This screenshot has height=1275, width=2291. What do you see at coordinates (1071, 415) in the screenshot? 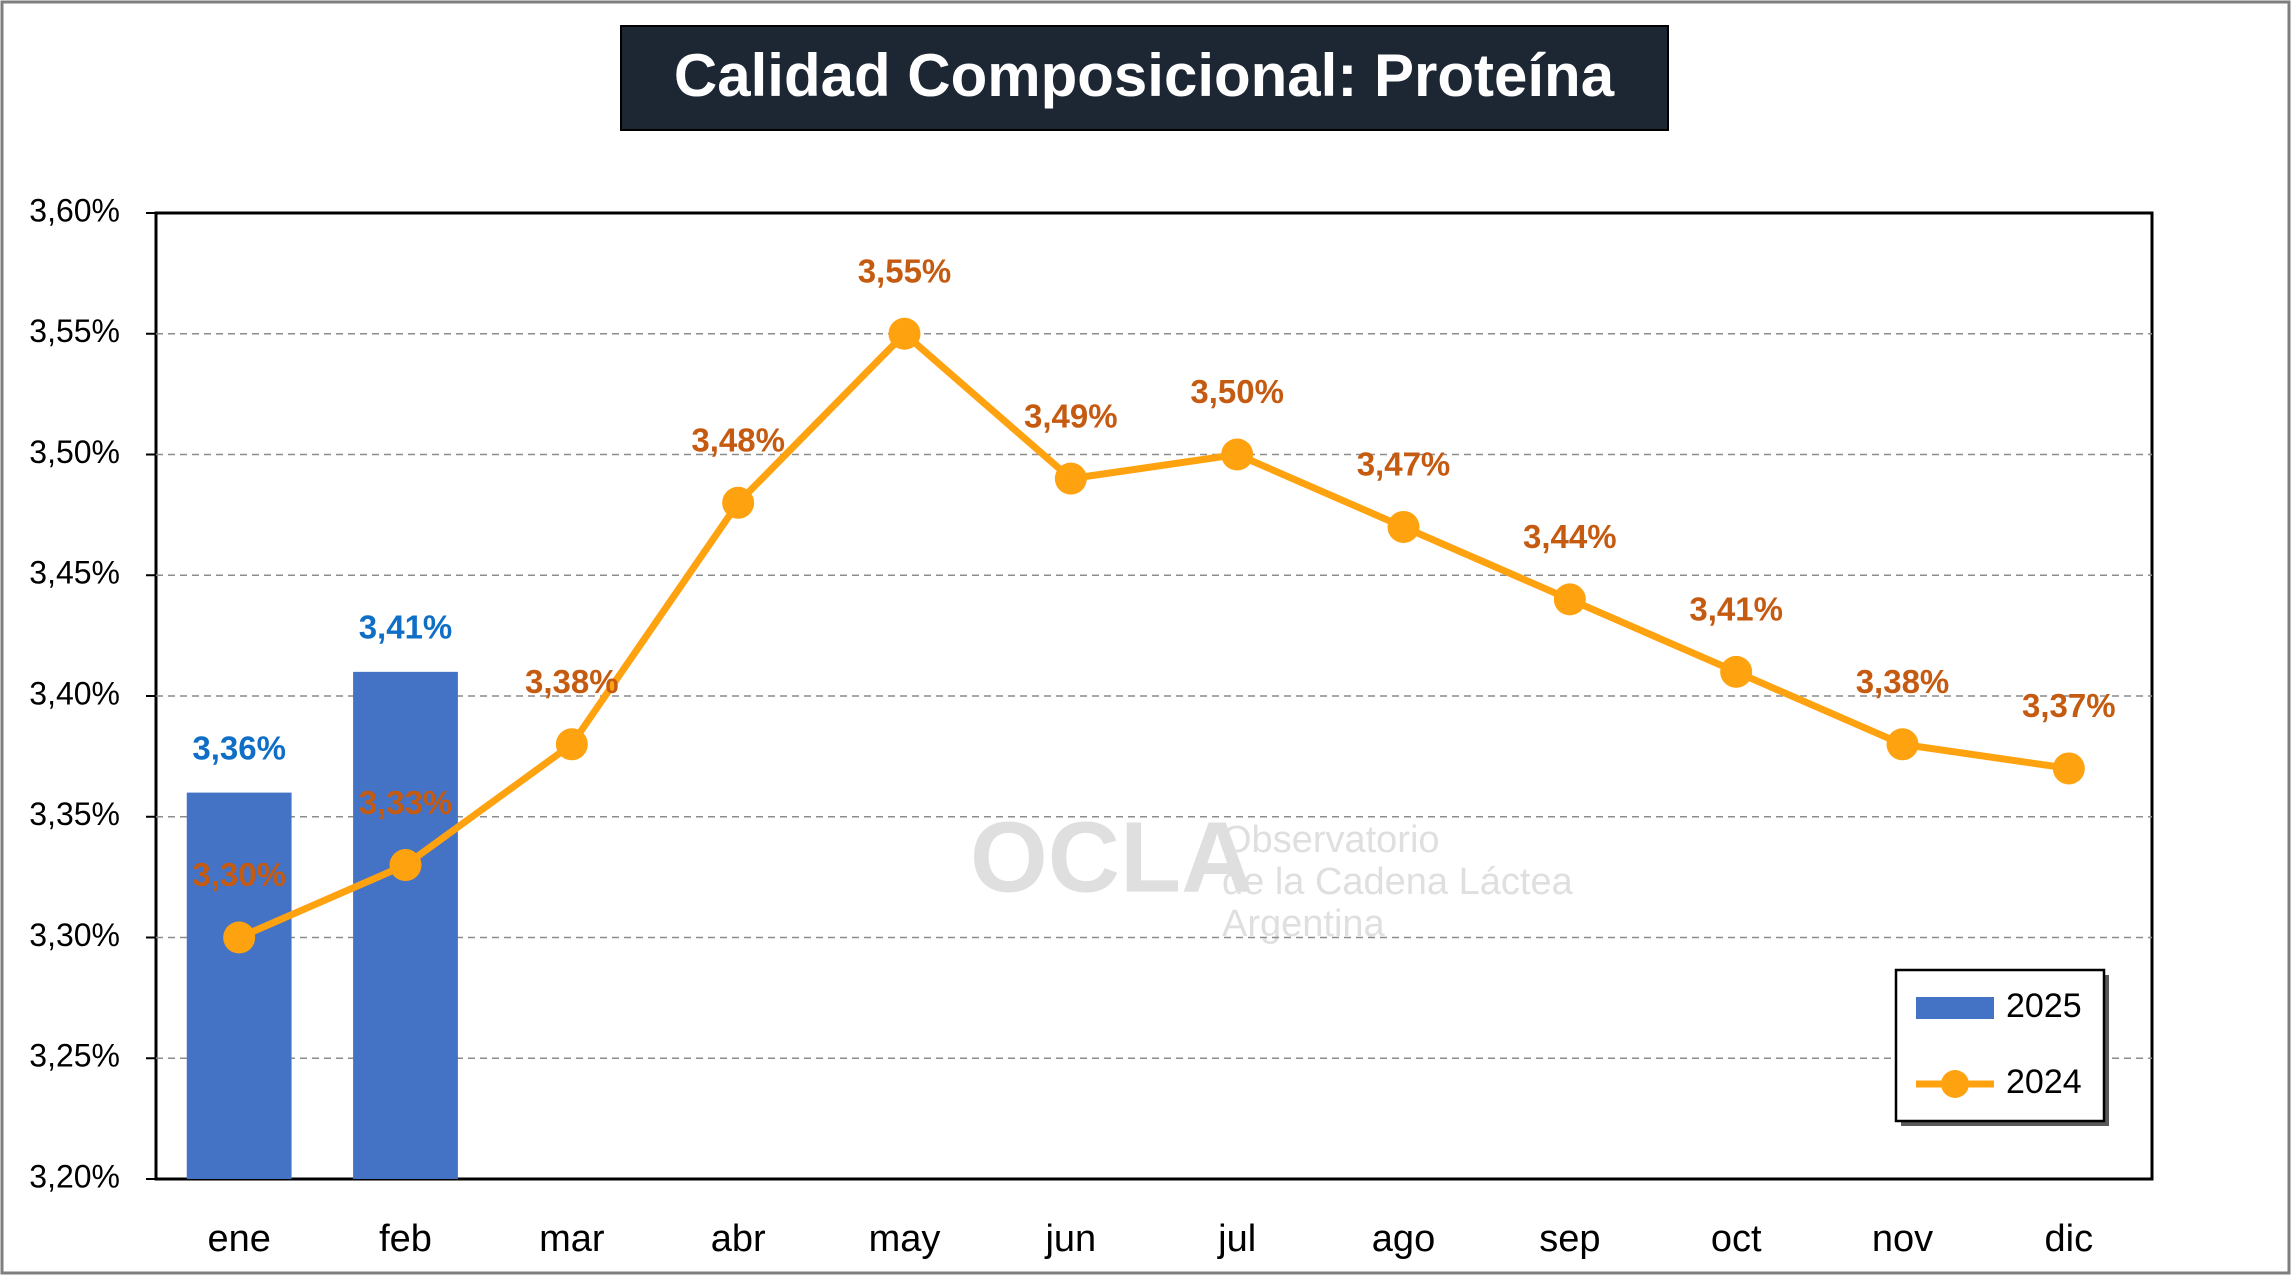
I see `data-label: 3,49%` at bounding box center [1071, 415].